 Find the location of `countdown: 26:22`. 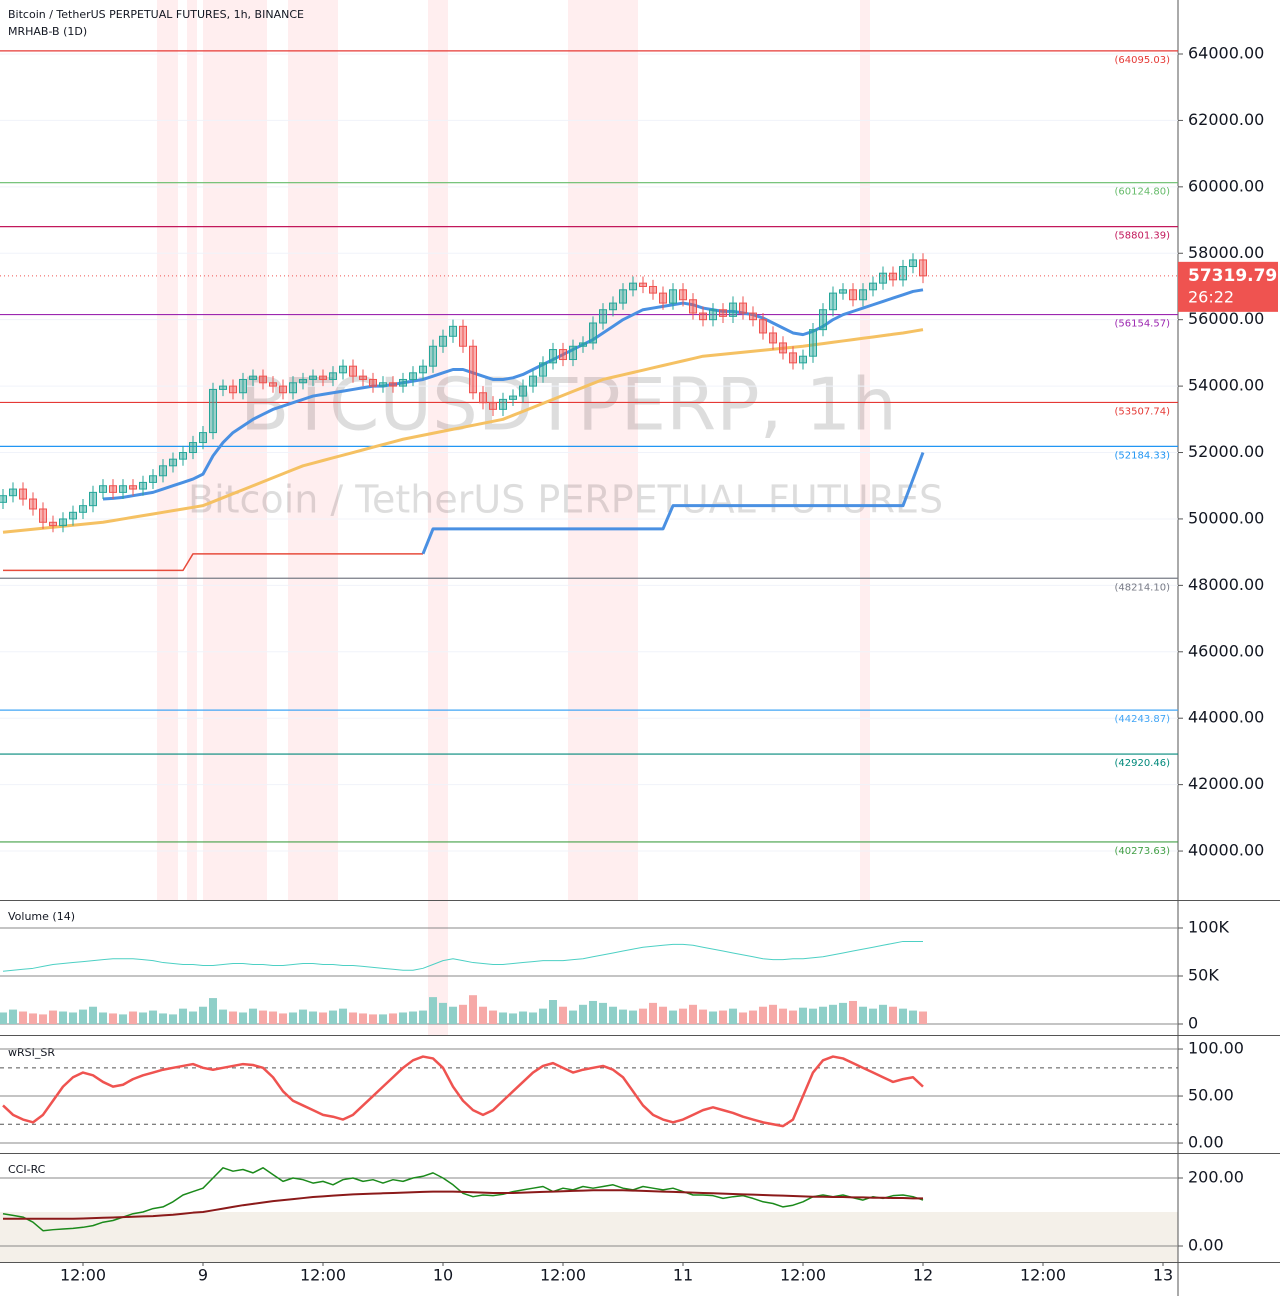

countdown: 26:22 is located at coordinates (1211, 296).